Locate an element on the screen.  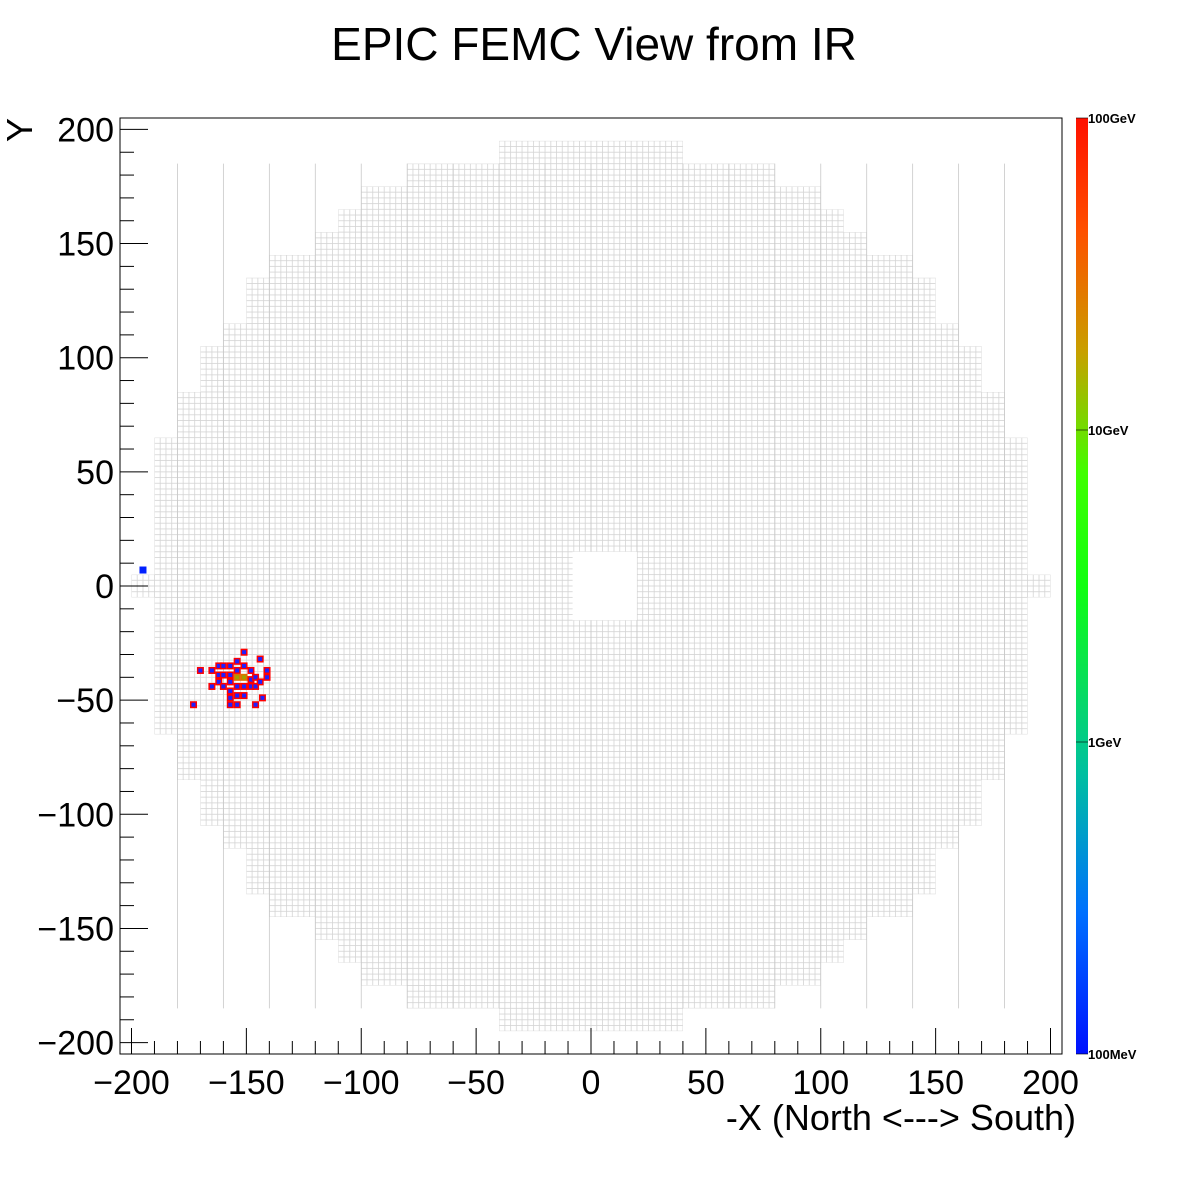
colorbar-label: 10GeV is located at coordinates (1108, 430).